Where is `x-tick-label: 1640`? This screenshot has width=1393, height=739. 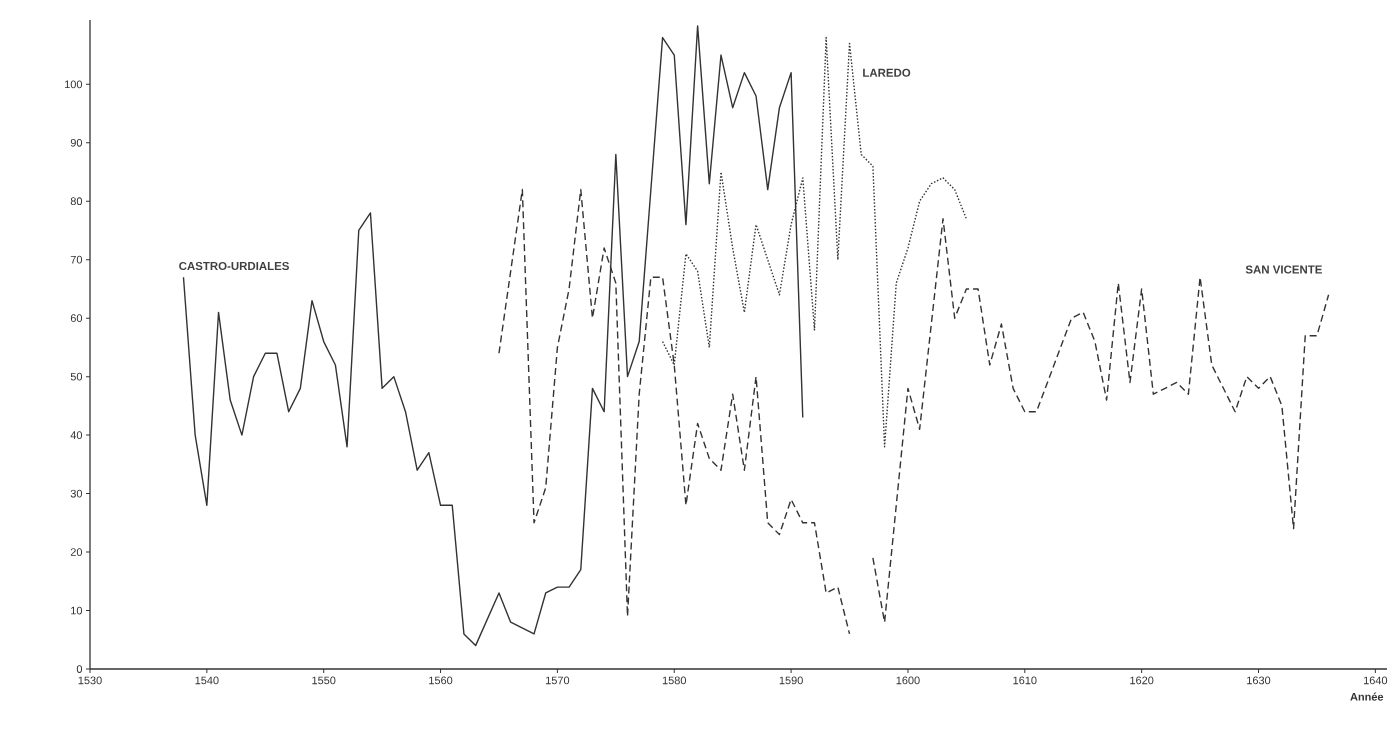
x-tick-label: 1640 is located at coordinates (1375, 680).